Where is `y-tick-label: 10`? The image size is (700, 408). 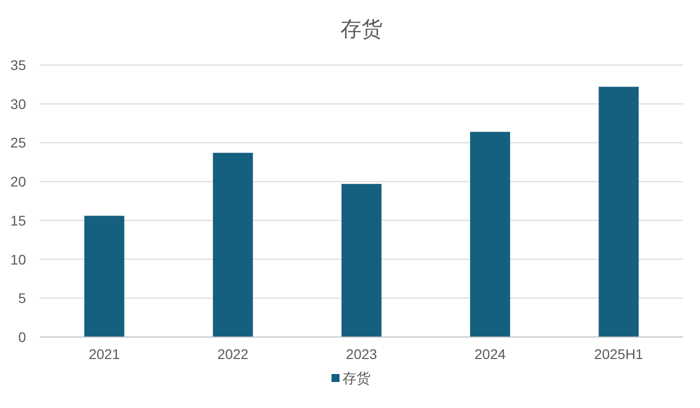 y-tick-label: 10 is located at coordinates (18, 259).